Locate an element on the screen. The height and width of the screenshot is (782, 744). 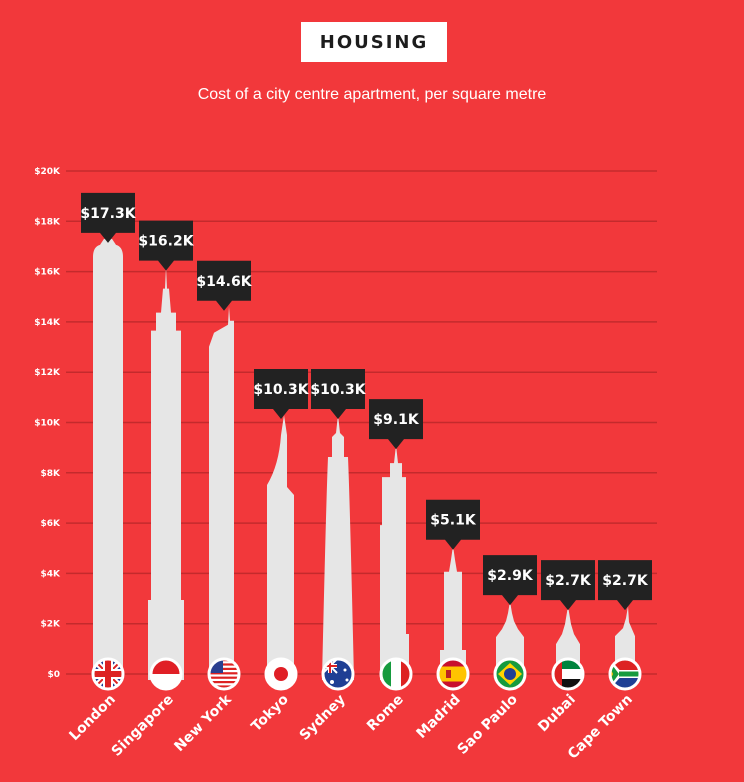
australia-flag-icon is located at coordinates (338, 674).